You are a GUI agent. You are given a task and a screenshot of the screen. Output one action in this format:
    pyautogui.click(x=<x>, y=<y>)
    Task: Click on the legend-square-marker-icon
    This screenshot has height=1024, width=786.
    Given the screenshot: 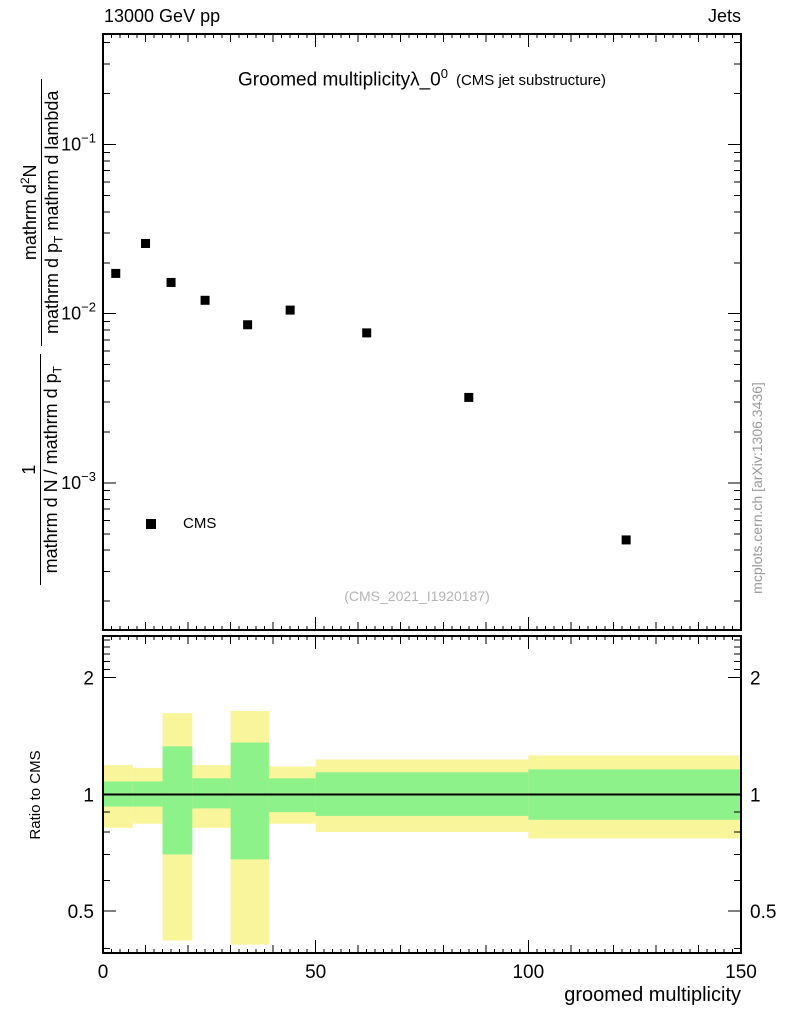 What is the action you would take?
    pyautogui.click(x=151, y=523)
    